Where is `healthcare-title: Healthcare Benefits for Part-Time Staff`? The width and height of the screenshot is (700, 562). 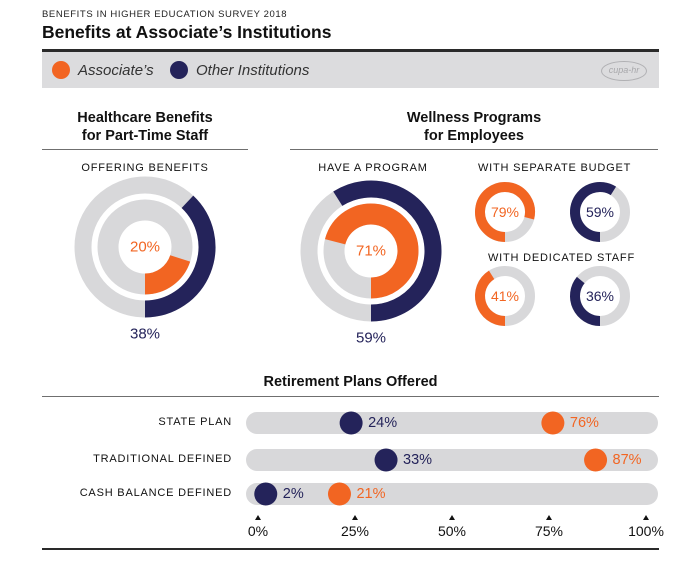
healthcare-title: Healthcare Benefits for Part-Time Staff is located at coordinates (145, 127).